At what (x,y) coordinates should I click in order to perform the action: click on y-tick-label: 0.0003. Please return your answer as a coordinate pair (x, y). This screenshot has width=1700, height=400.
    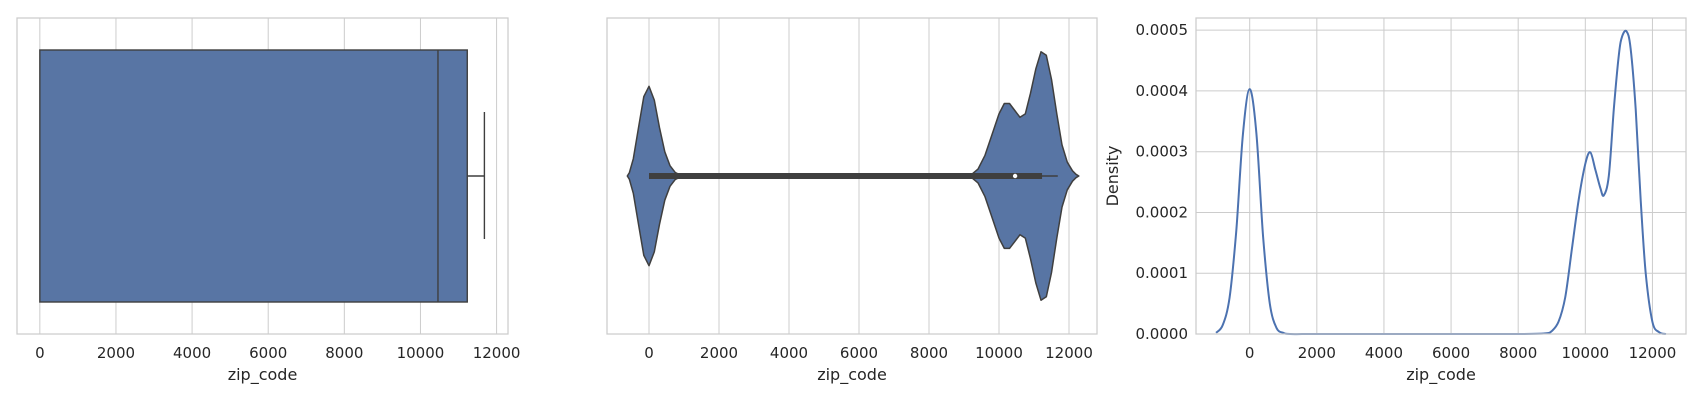
    Looking at the image, I should click on (1162, 152).